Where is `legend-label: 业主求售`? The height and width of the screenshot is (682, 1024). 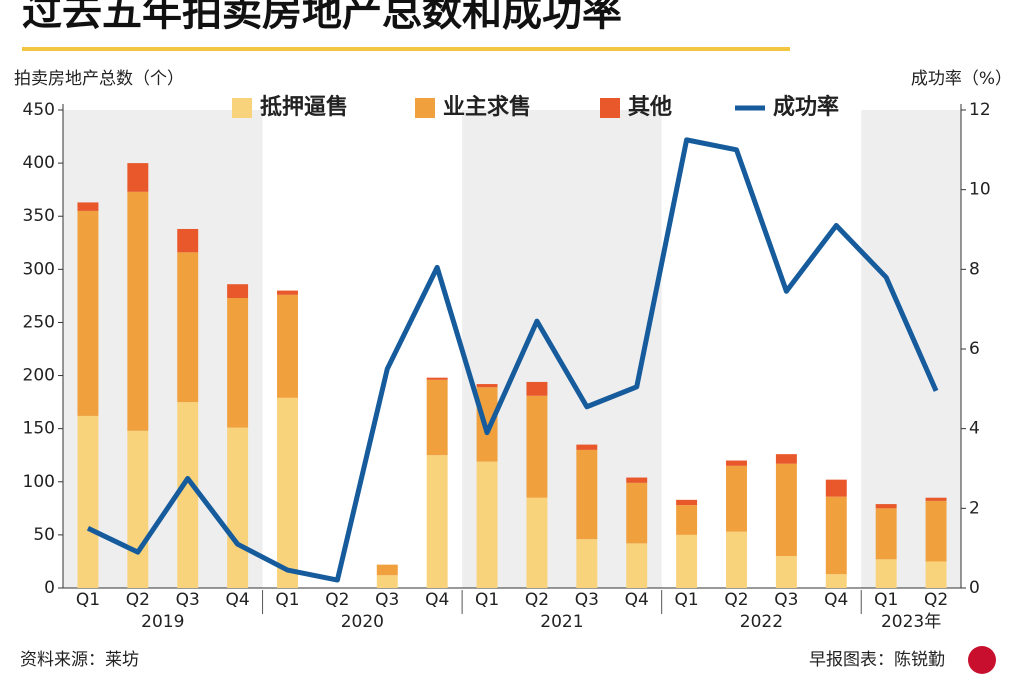 legend-label: 业主求售 is located at coordinates (487, 107).